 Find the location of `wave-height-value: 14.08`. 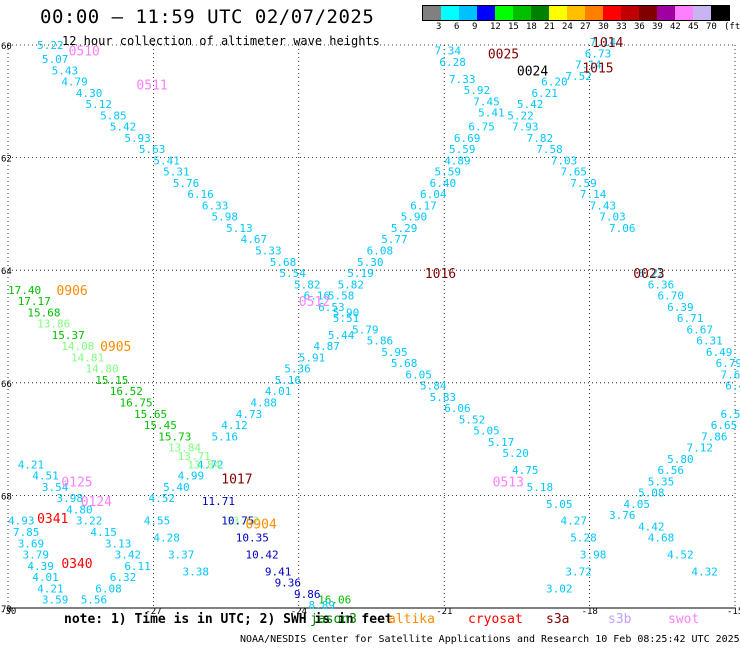

wave-height-value: 14.08 is located at coordinates (77, 346).